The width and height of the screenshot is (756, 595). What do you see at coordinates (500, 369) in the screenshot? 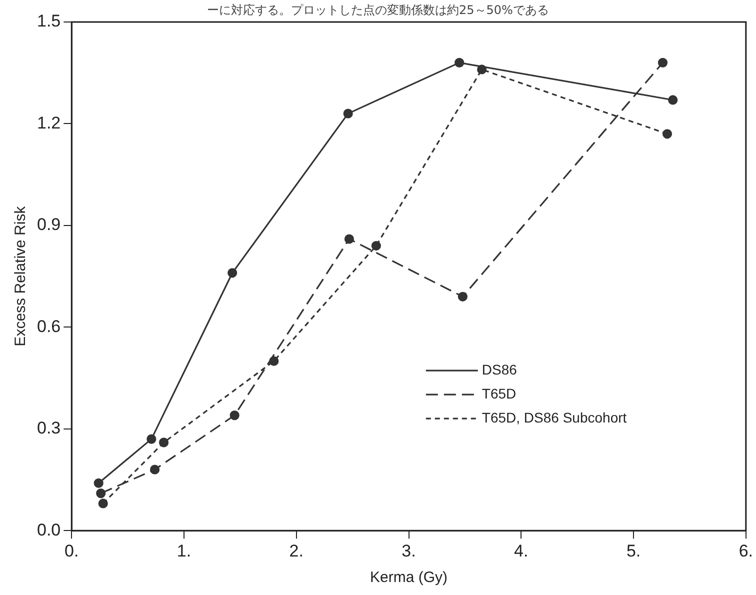
I see `legend-label: DS86` at bounding box center [500, 369].